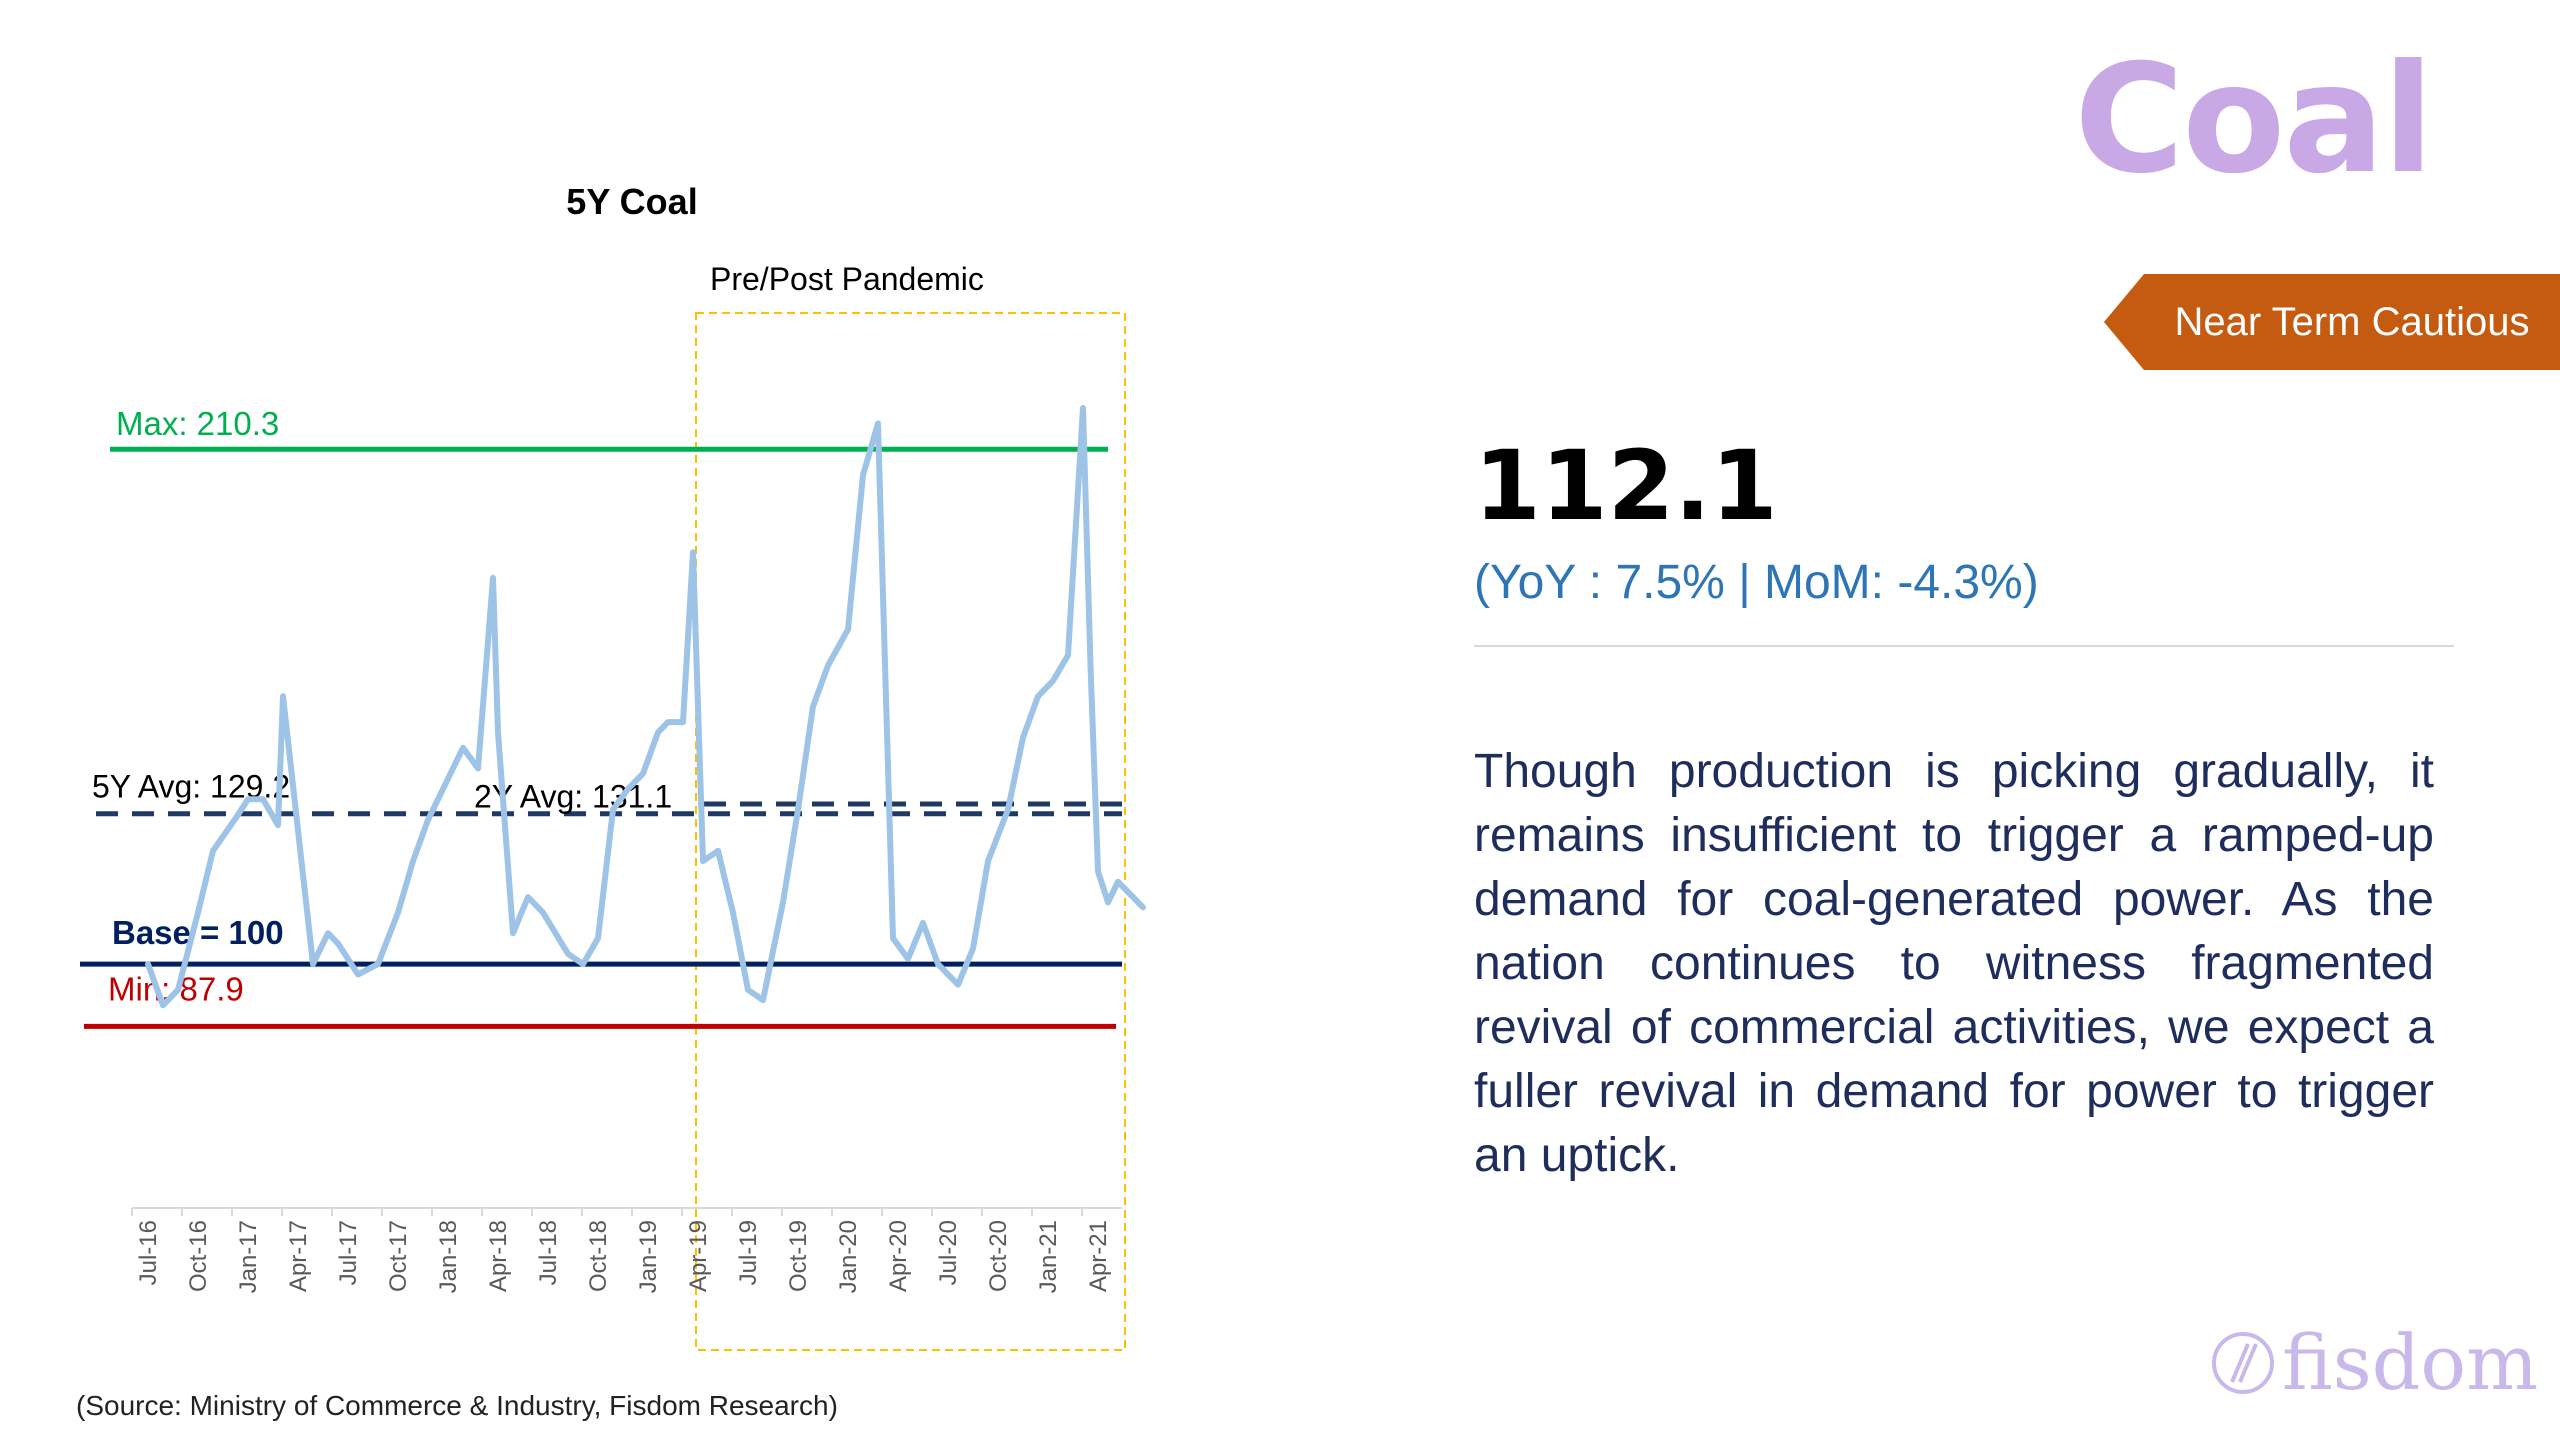 This screenshot has width=2560, height=1440. I want to click on x-tick-label: Oct-20, so click(998, 1256).